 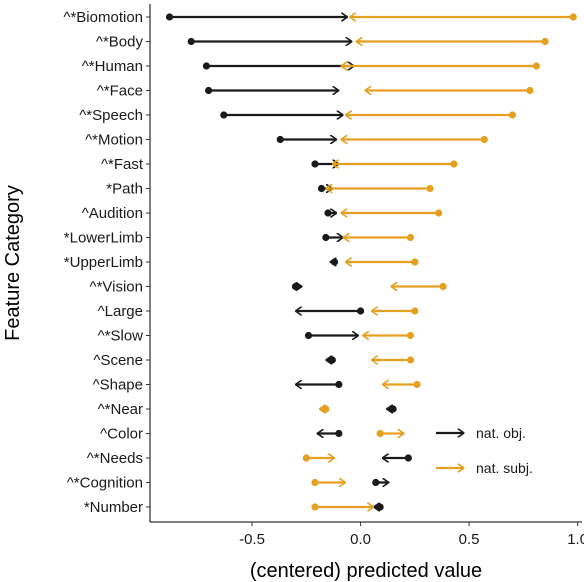 I want to click on y-tick-label: ^*Cognition, so click(x=105, y=483).